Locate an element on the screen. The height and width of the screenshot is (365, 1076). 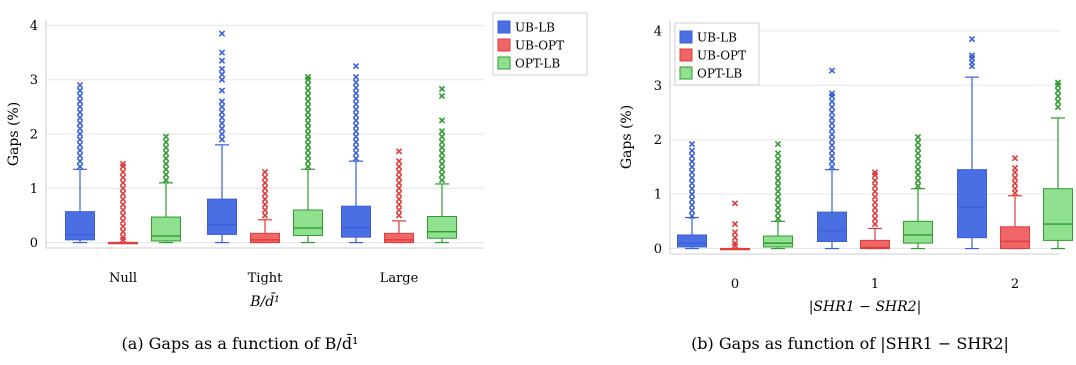
legend-label: OPT-LB is located at coordinates (537, 64).